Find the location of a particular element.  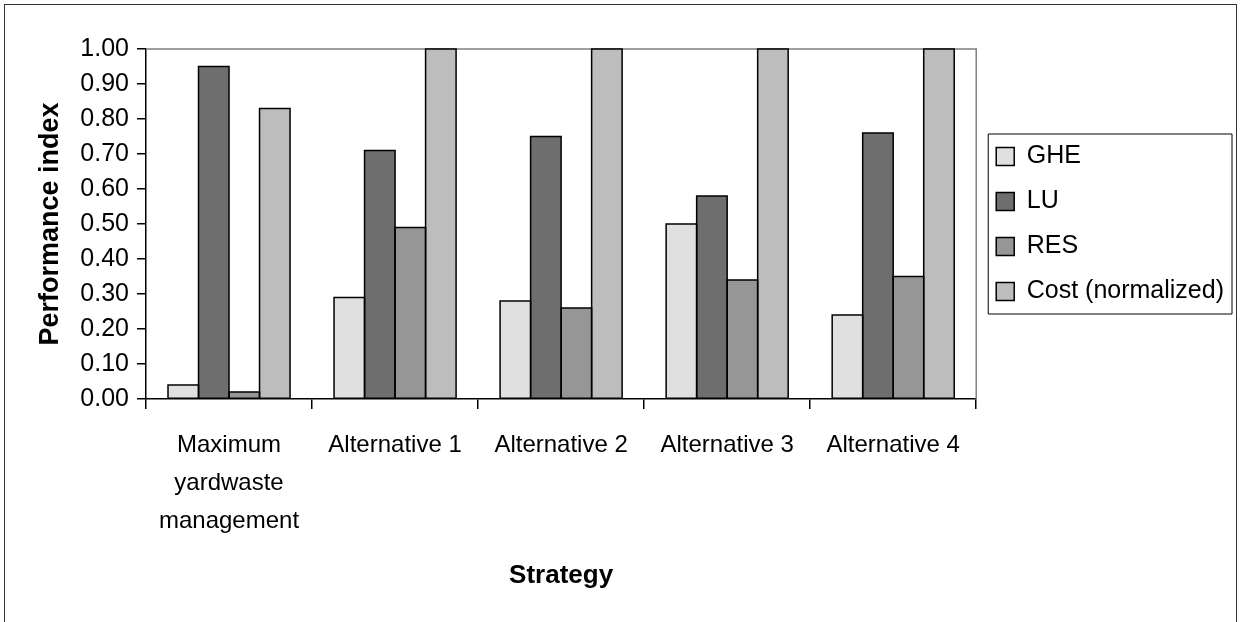

x-tick-label: Alternative 4 is located at coordinates (893, 443).